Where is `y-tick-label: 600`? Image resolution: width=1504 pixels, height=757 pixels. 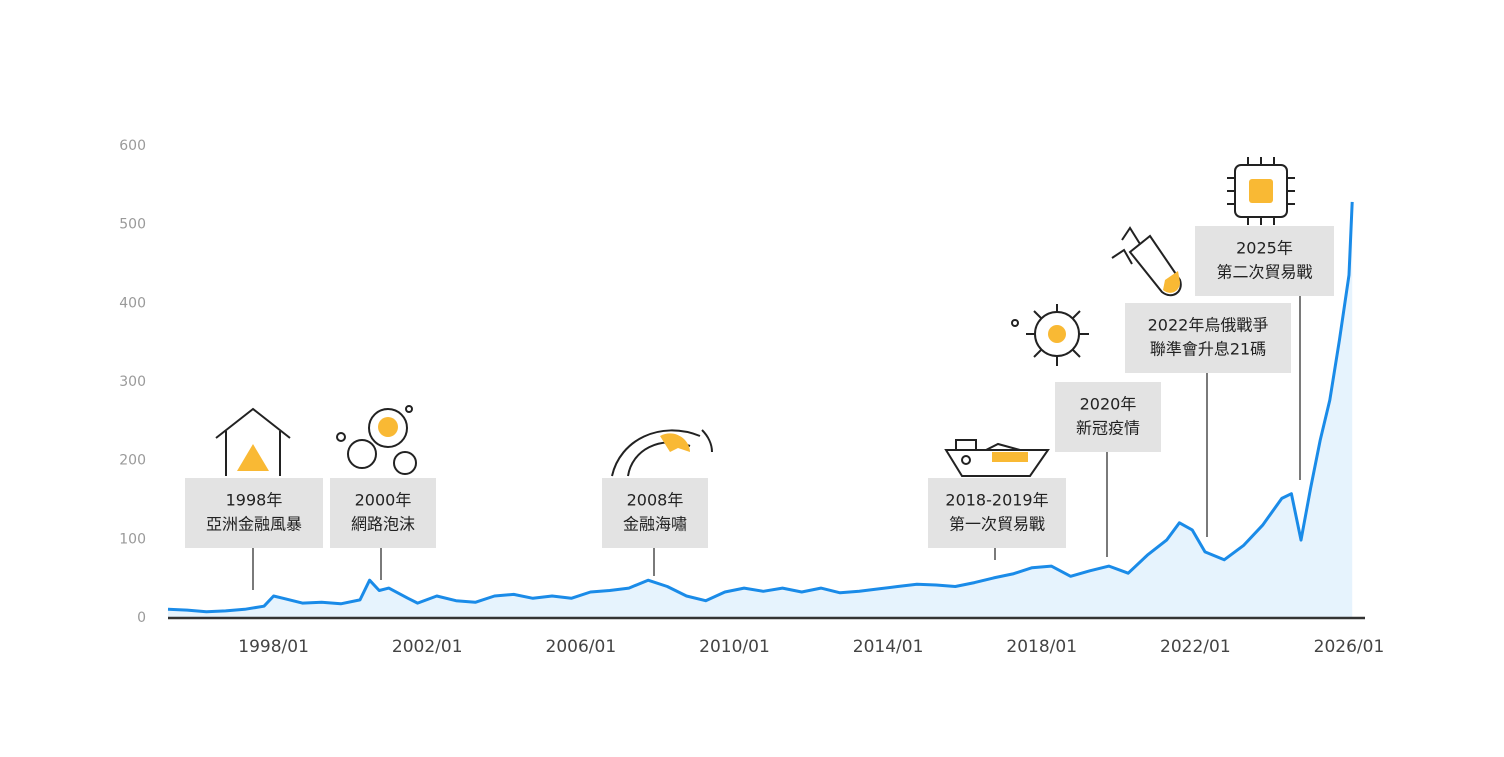
y-tick-label: 600 is located at coordinates (132, 146).